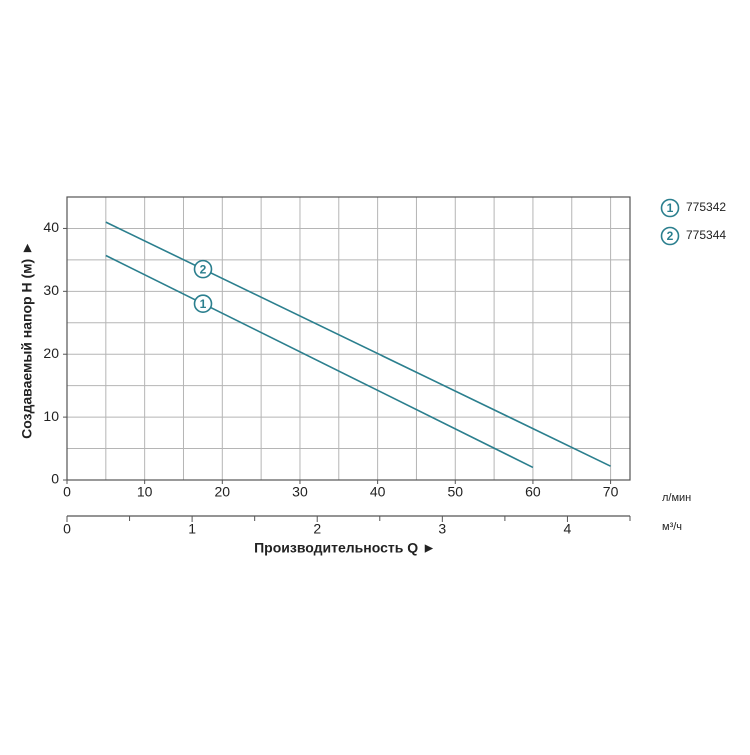 The height and width of the screenshot is (755, 750). I want to click on x2-unit: м³/ч, so click(672, 527).